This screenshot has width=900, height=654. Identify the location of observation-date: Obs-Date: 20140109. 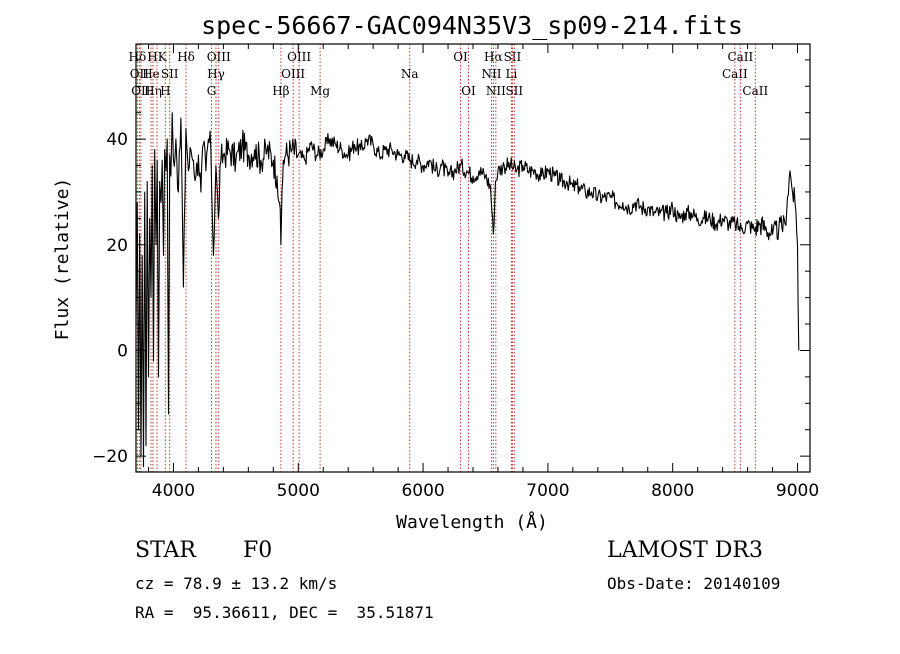
(694, 583).